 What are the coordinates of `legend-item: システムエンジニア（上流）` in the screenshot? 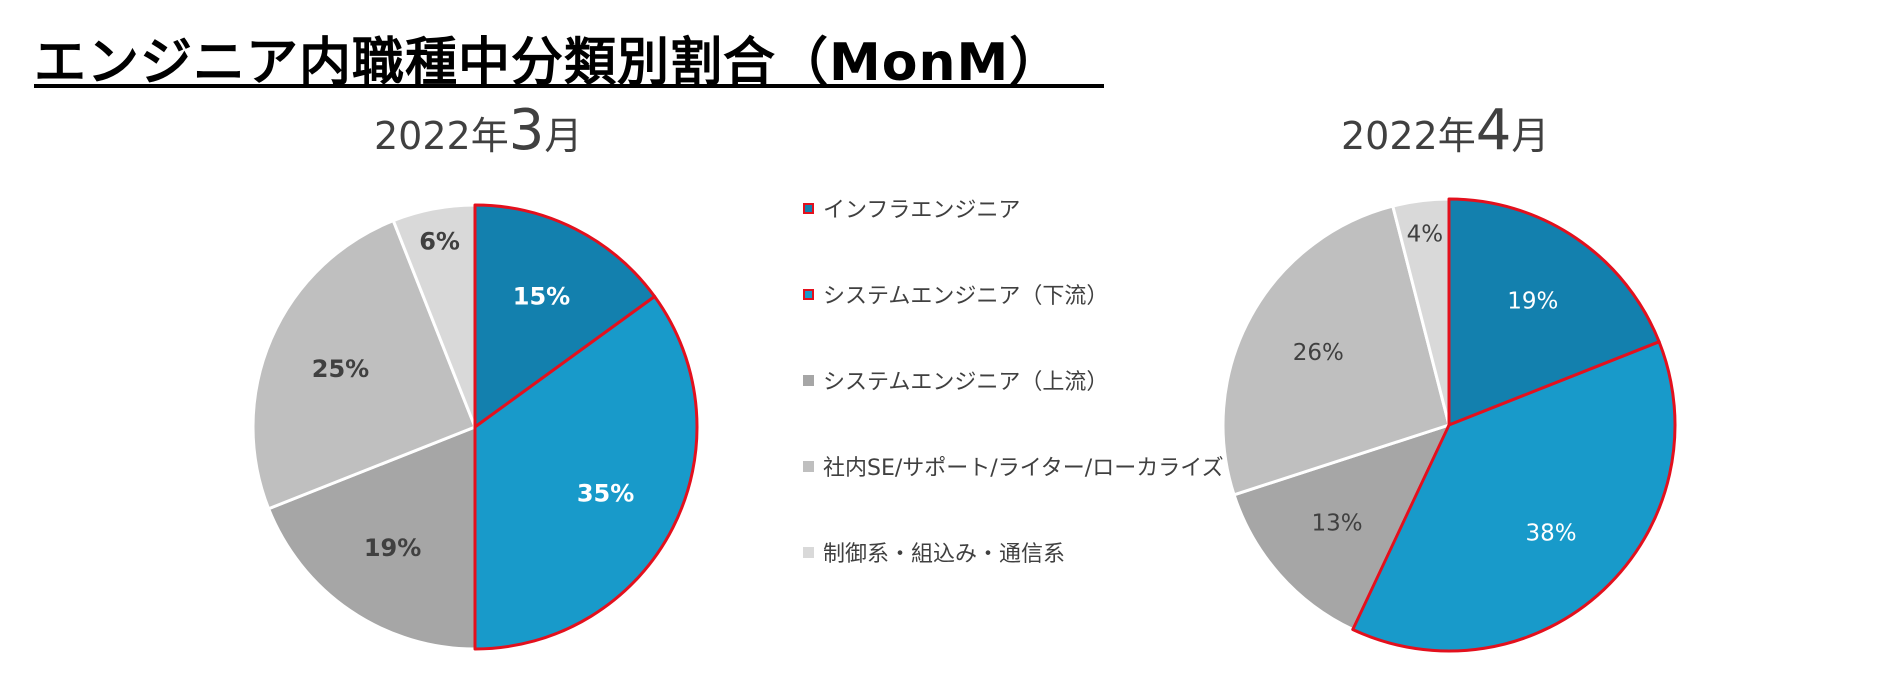 It's located at (1013, 380).